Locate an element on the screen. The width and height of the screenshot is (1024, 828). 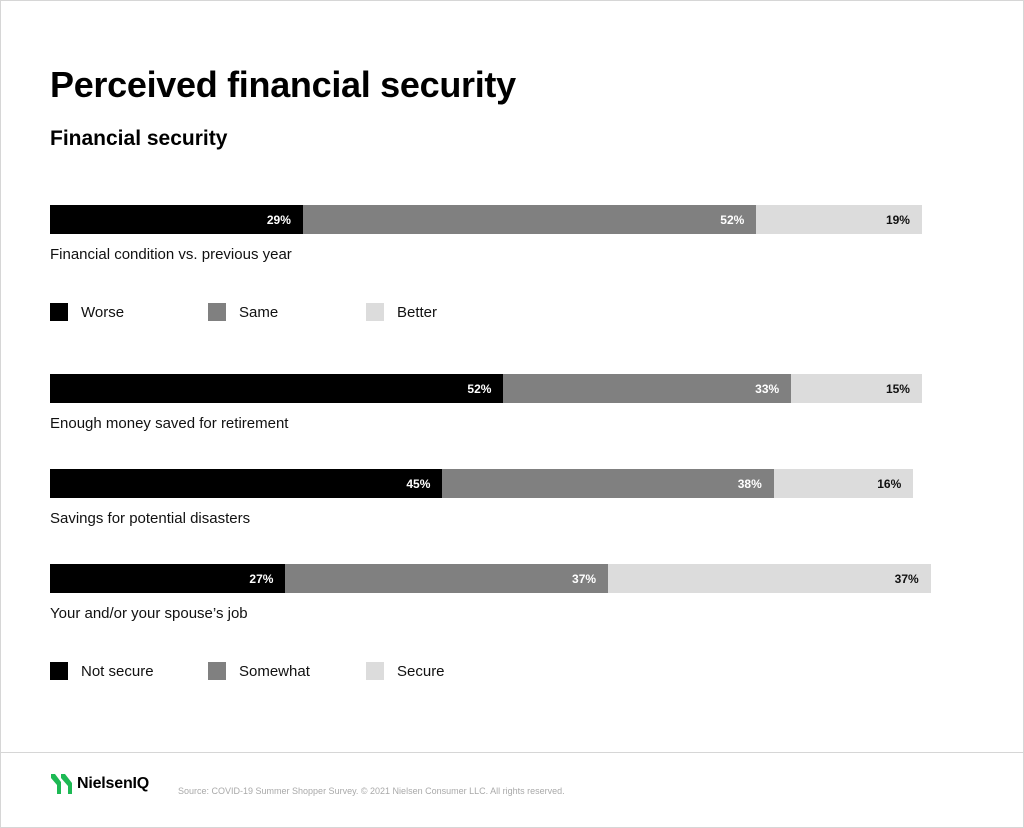
bar-financial-condition: 29% 52% 19% is located at coordinates (486, 219).